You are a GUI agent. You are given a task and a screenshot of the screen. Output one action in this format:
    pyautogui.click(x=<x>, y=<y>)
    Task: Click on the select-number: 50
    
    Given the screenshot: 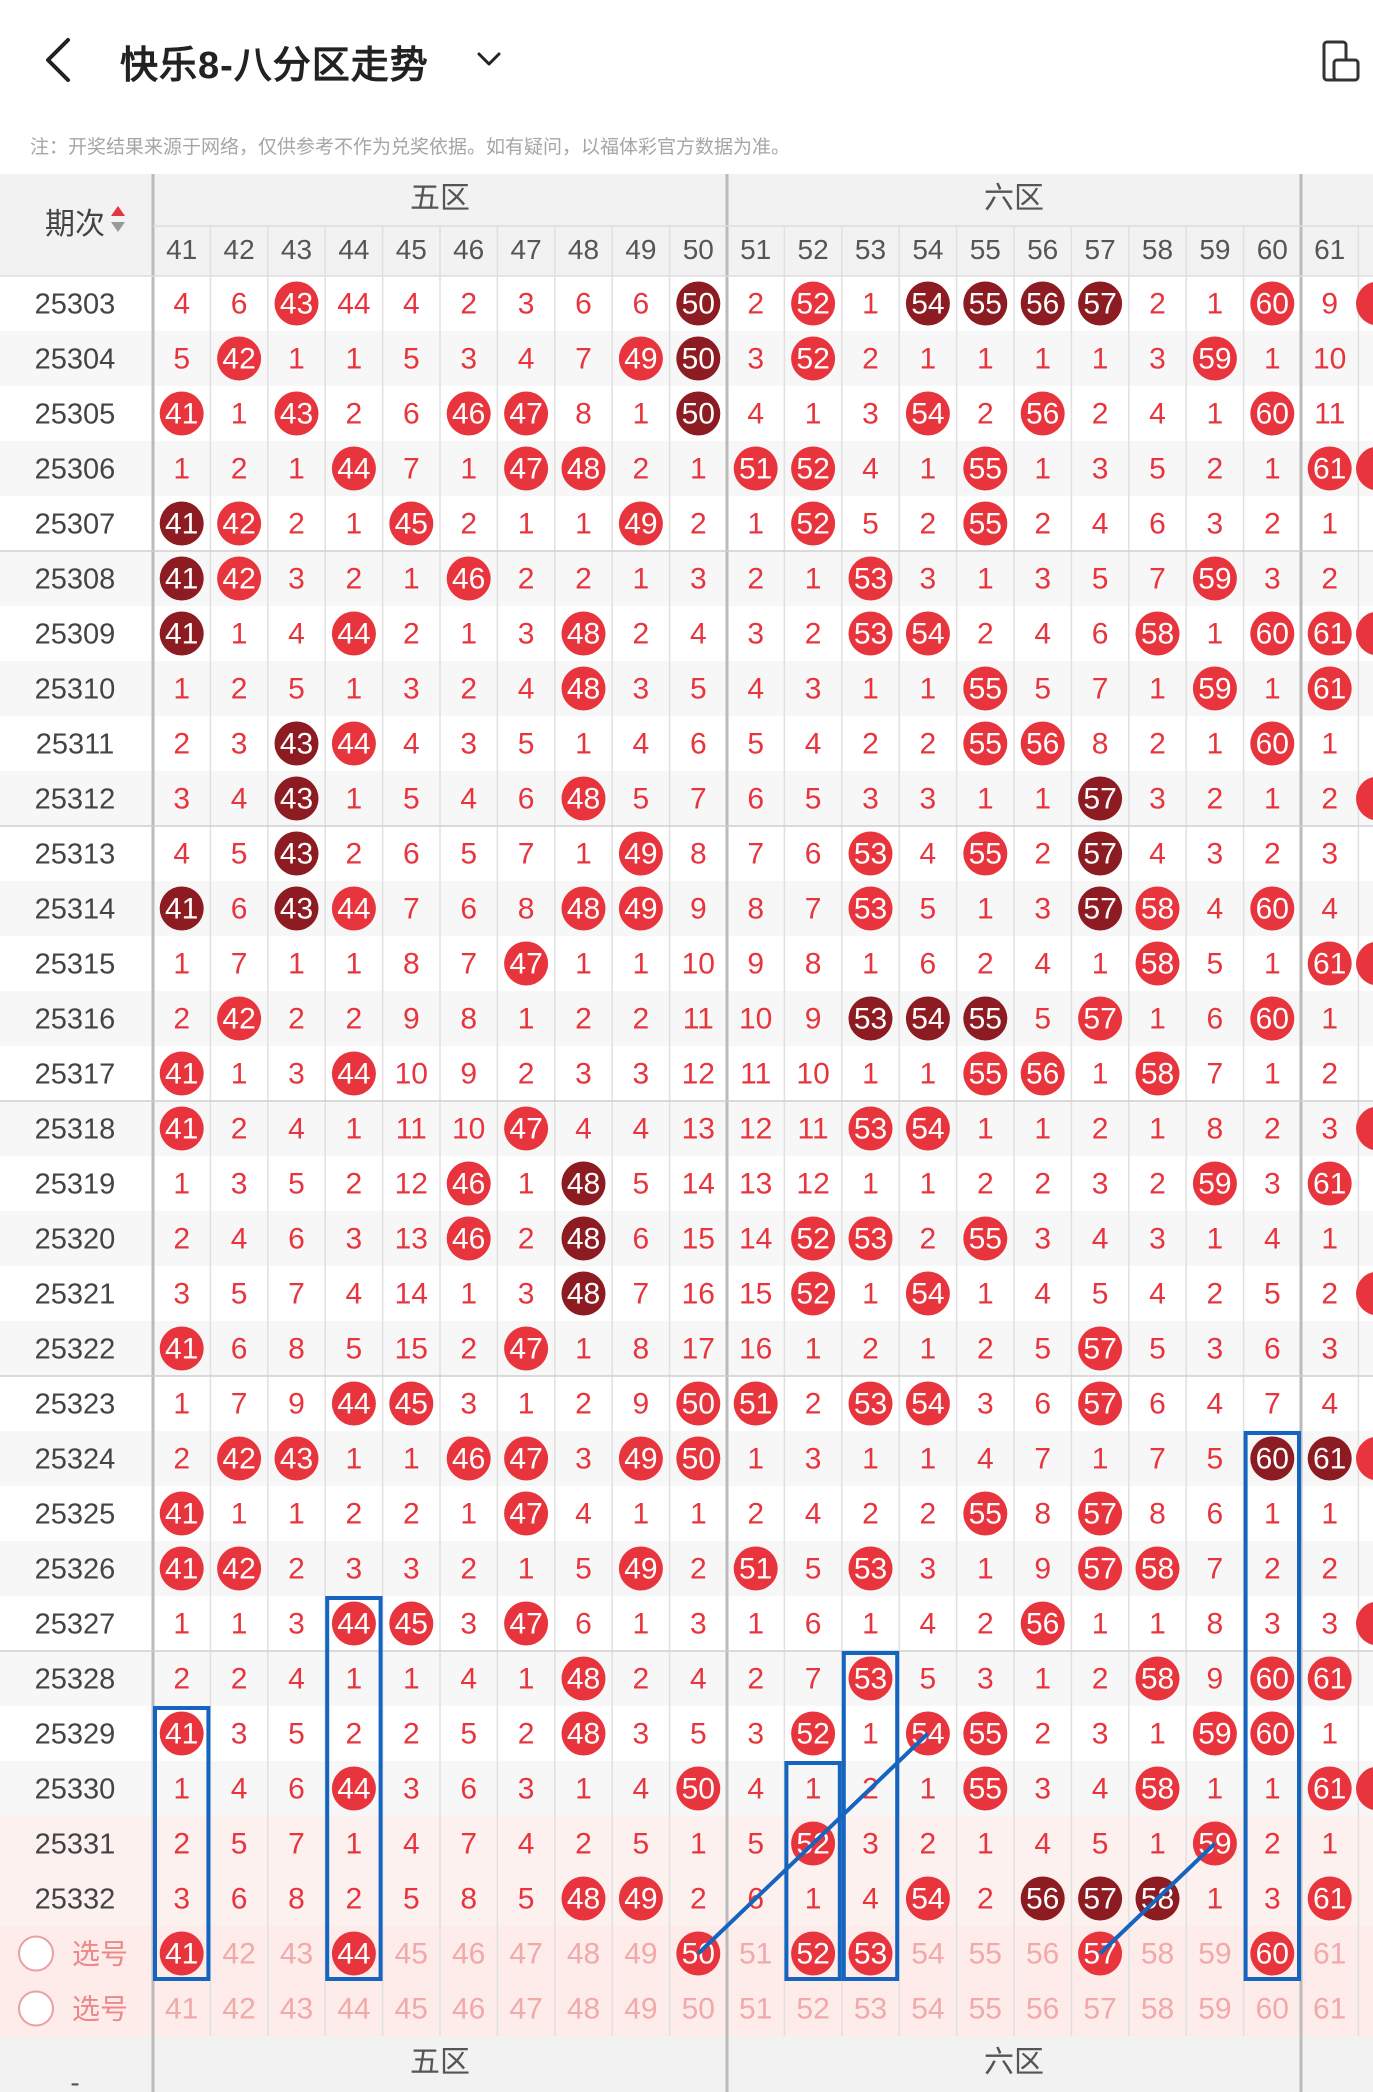 What is the action you would take?
    pyautogui.click(x=698, y=2009)
    